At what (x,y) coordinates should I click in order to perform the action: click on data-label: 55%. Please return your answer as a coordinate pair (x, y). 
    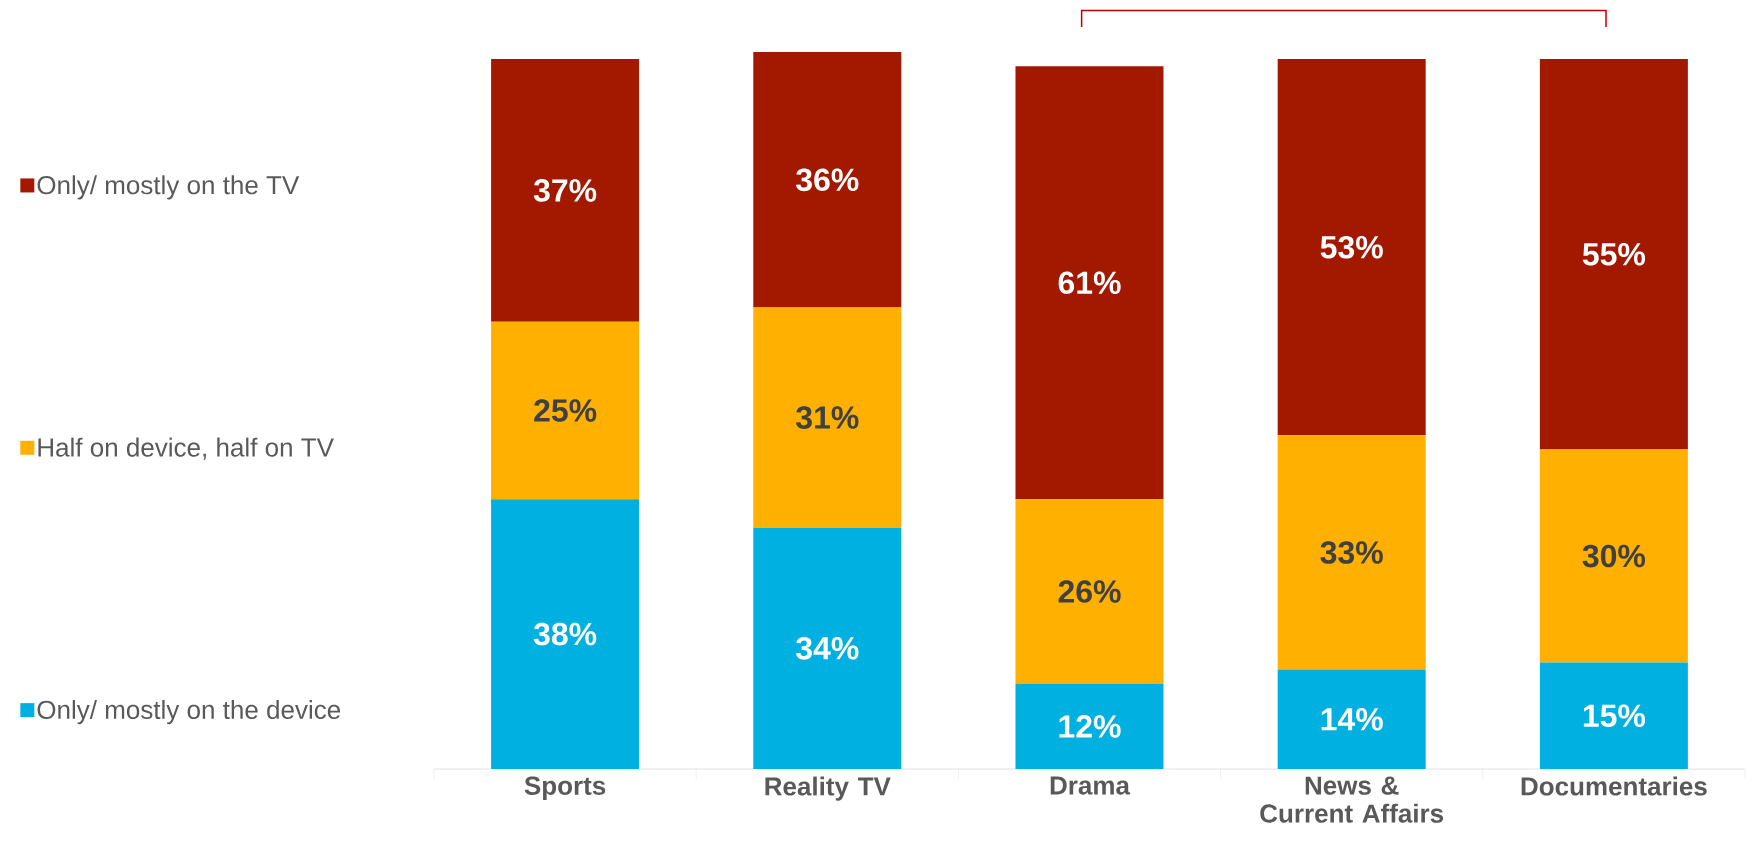
    Looking at the image, I should click on (1614, 254).